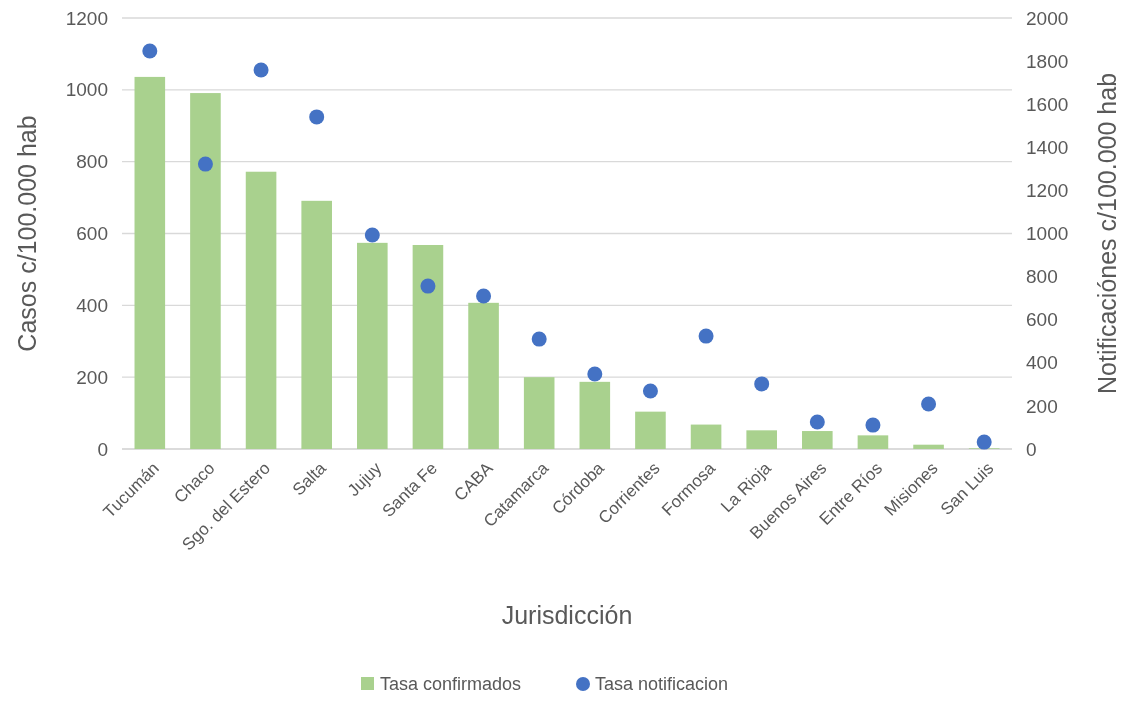 The height and width of the screenshot is (702, 1132). Describe the element at coordinates (92, 234) in the screenshot. I see `y-tick-label: 600` at that location.